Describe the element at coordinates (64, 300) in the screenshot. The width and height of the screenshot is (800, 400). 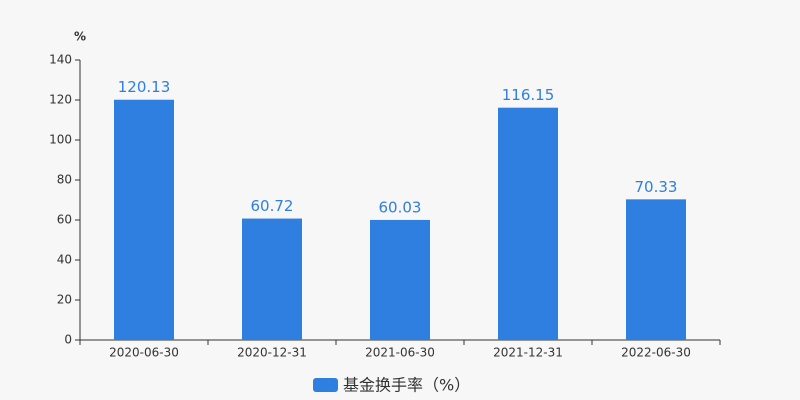
I see `y-tick-label: 20` at that location.